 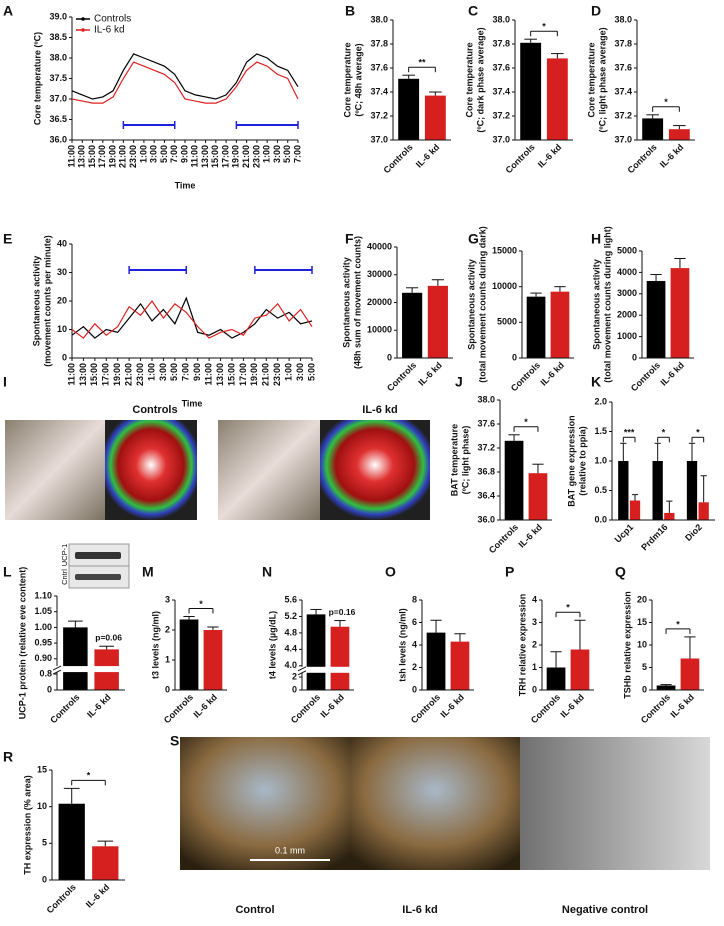 What do you see at coordinates (256, 156) in the screenshot?
I see `x-tick-label: 23:00` at bounding box center [256, 156].